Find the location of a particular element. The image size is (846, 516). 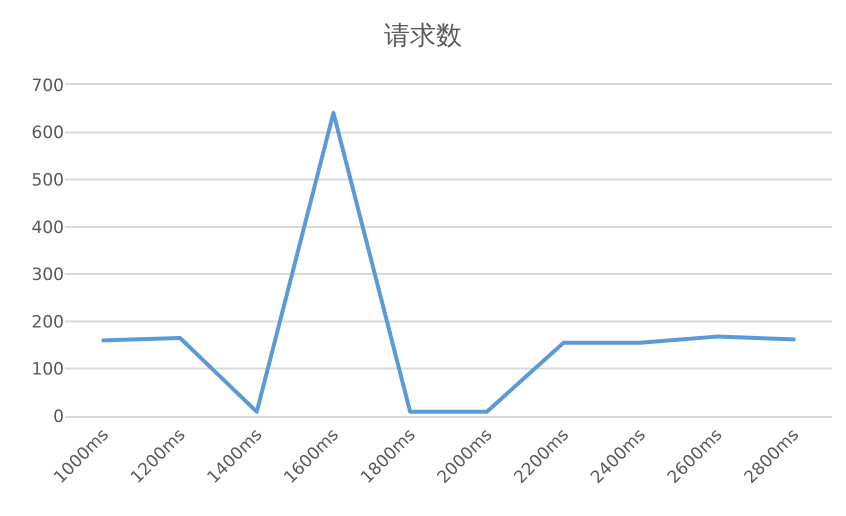

y-tick-label: 400 is located at coordinates (48, 228).